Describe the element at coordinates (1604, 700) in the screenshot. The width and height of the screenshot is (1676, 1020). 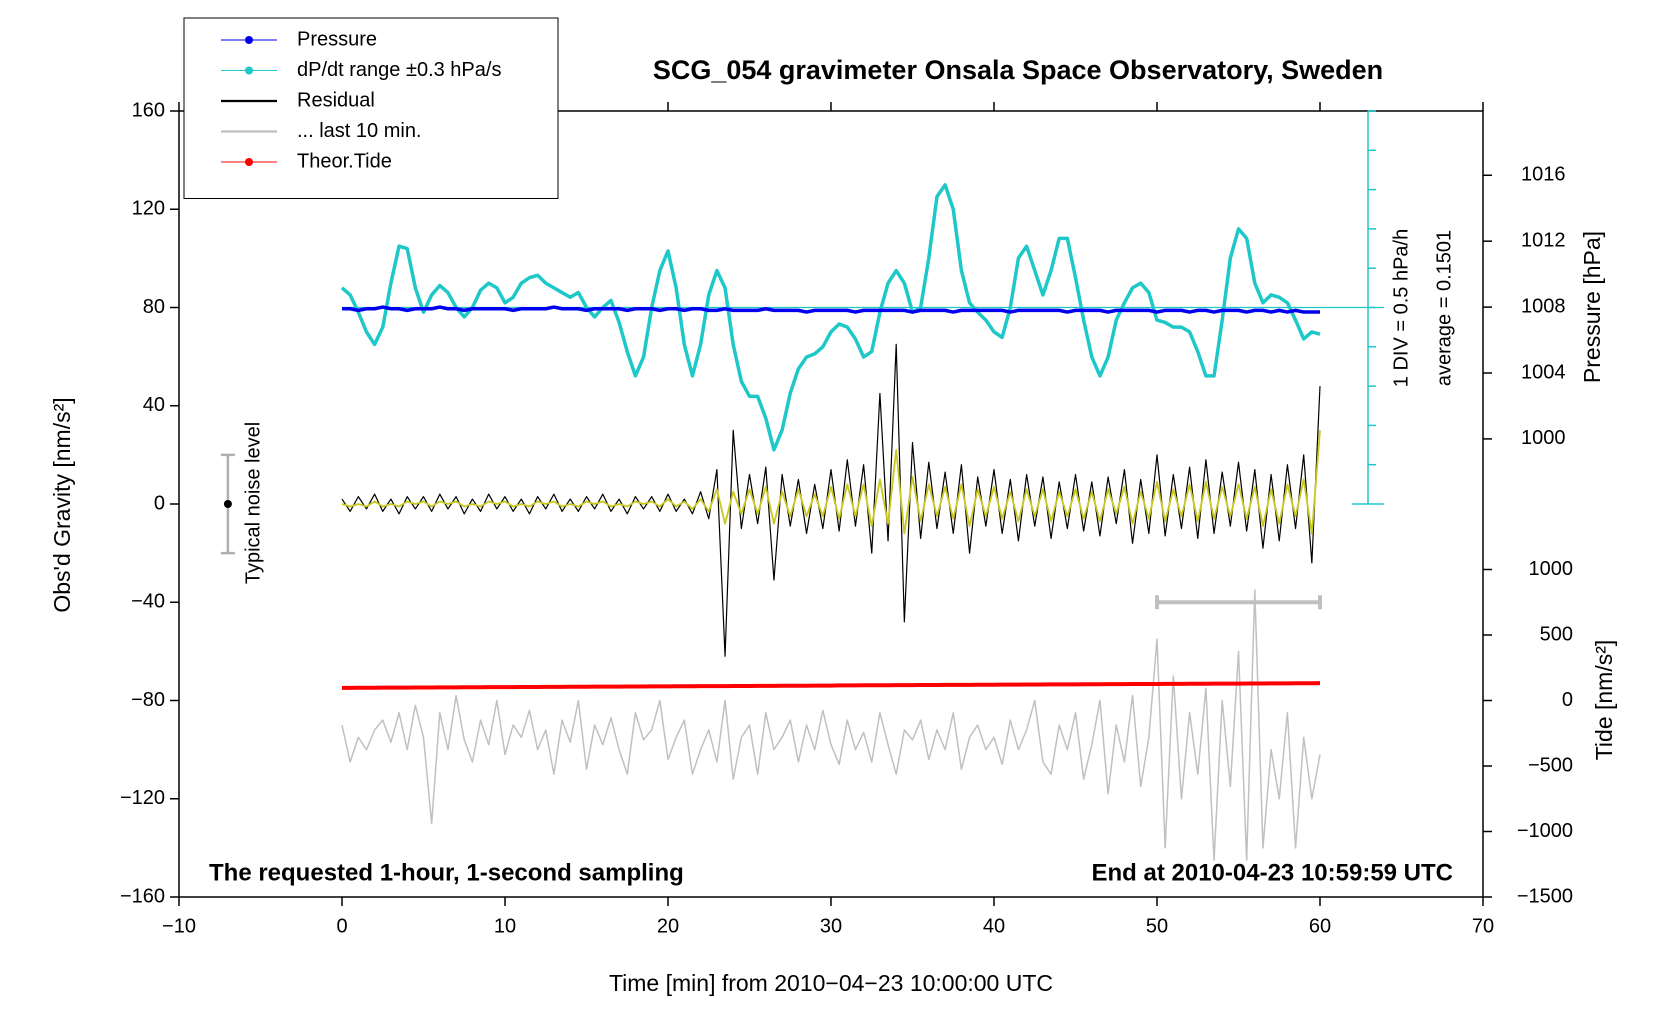
I see `tide-axis-label: Tide [nm/s²]` at that location.